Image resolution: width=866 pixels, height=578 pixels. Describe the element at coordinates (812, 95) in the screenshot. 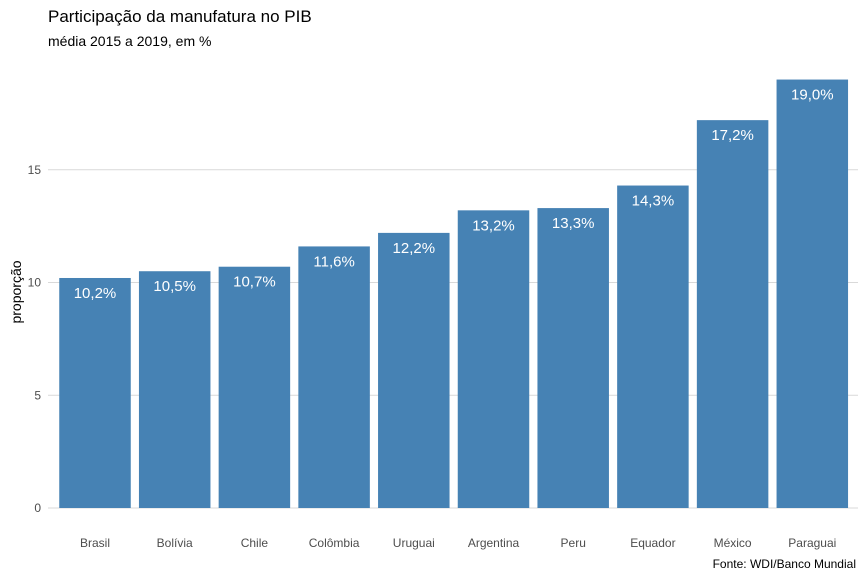

I see `bar-data-label: 19,0%` at that location.